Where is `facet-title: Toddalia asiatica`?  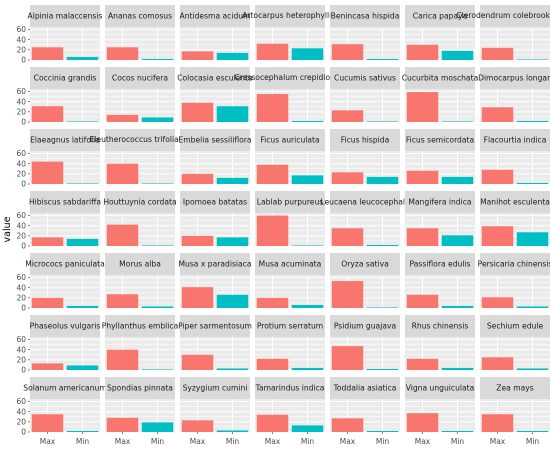
facet-title: Toddalia asiatica is located at coordinates (365, 388).